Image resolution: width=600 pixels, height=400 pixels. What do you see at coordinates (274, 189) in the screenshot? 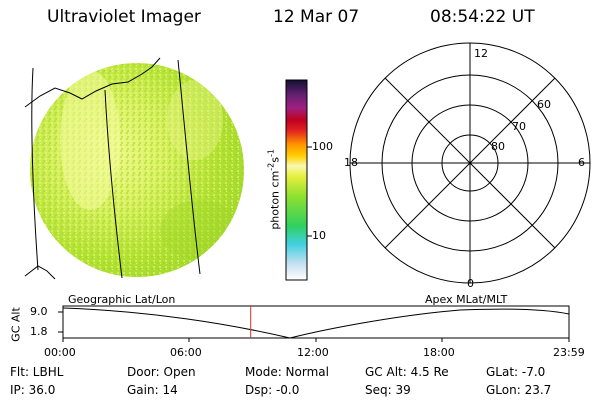
I see `colorbar-unit-label: photon cm-2s-1` at bounding box center [274, 189].